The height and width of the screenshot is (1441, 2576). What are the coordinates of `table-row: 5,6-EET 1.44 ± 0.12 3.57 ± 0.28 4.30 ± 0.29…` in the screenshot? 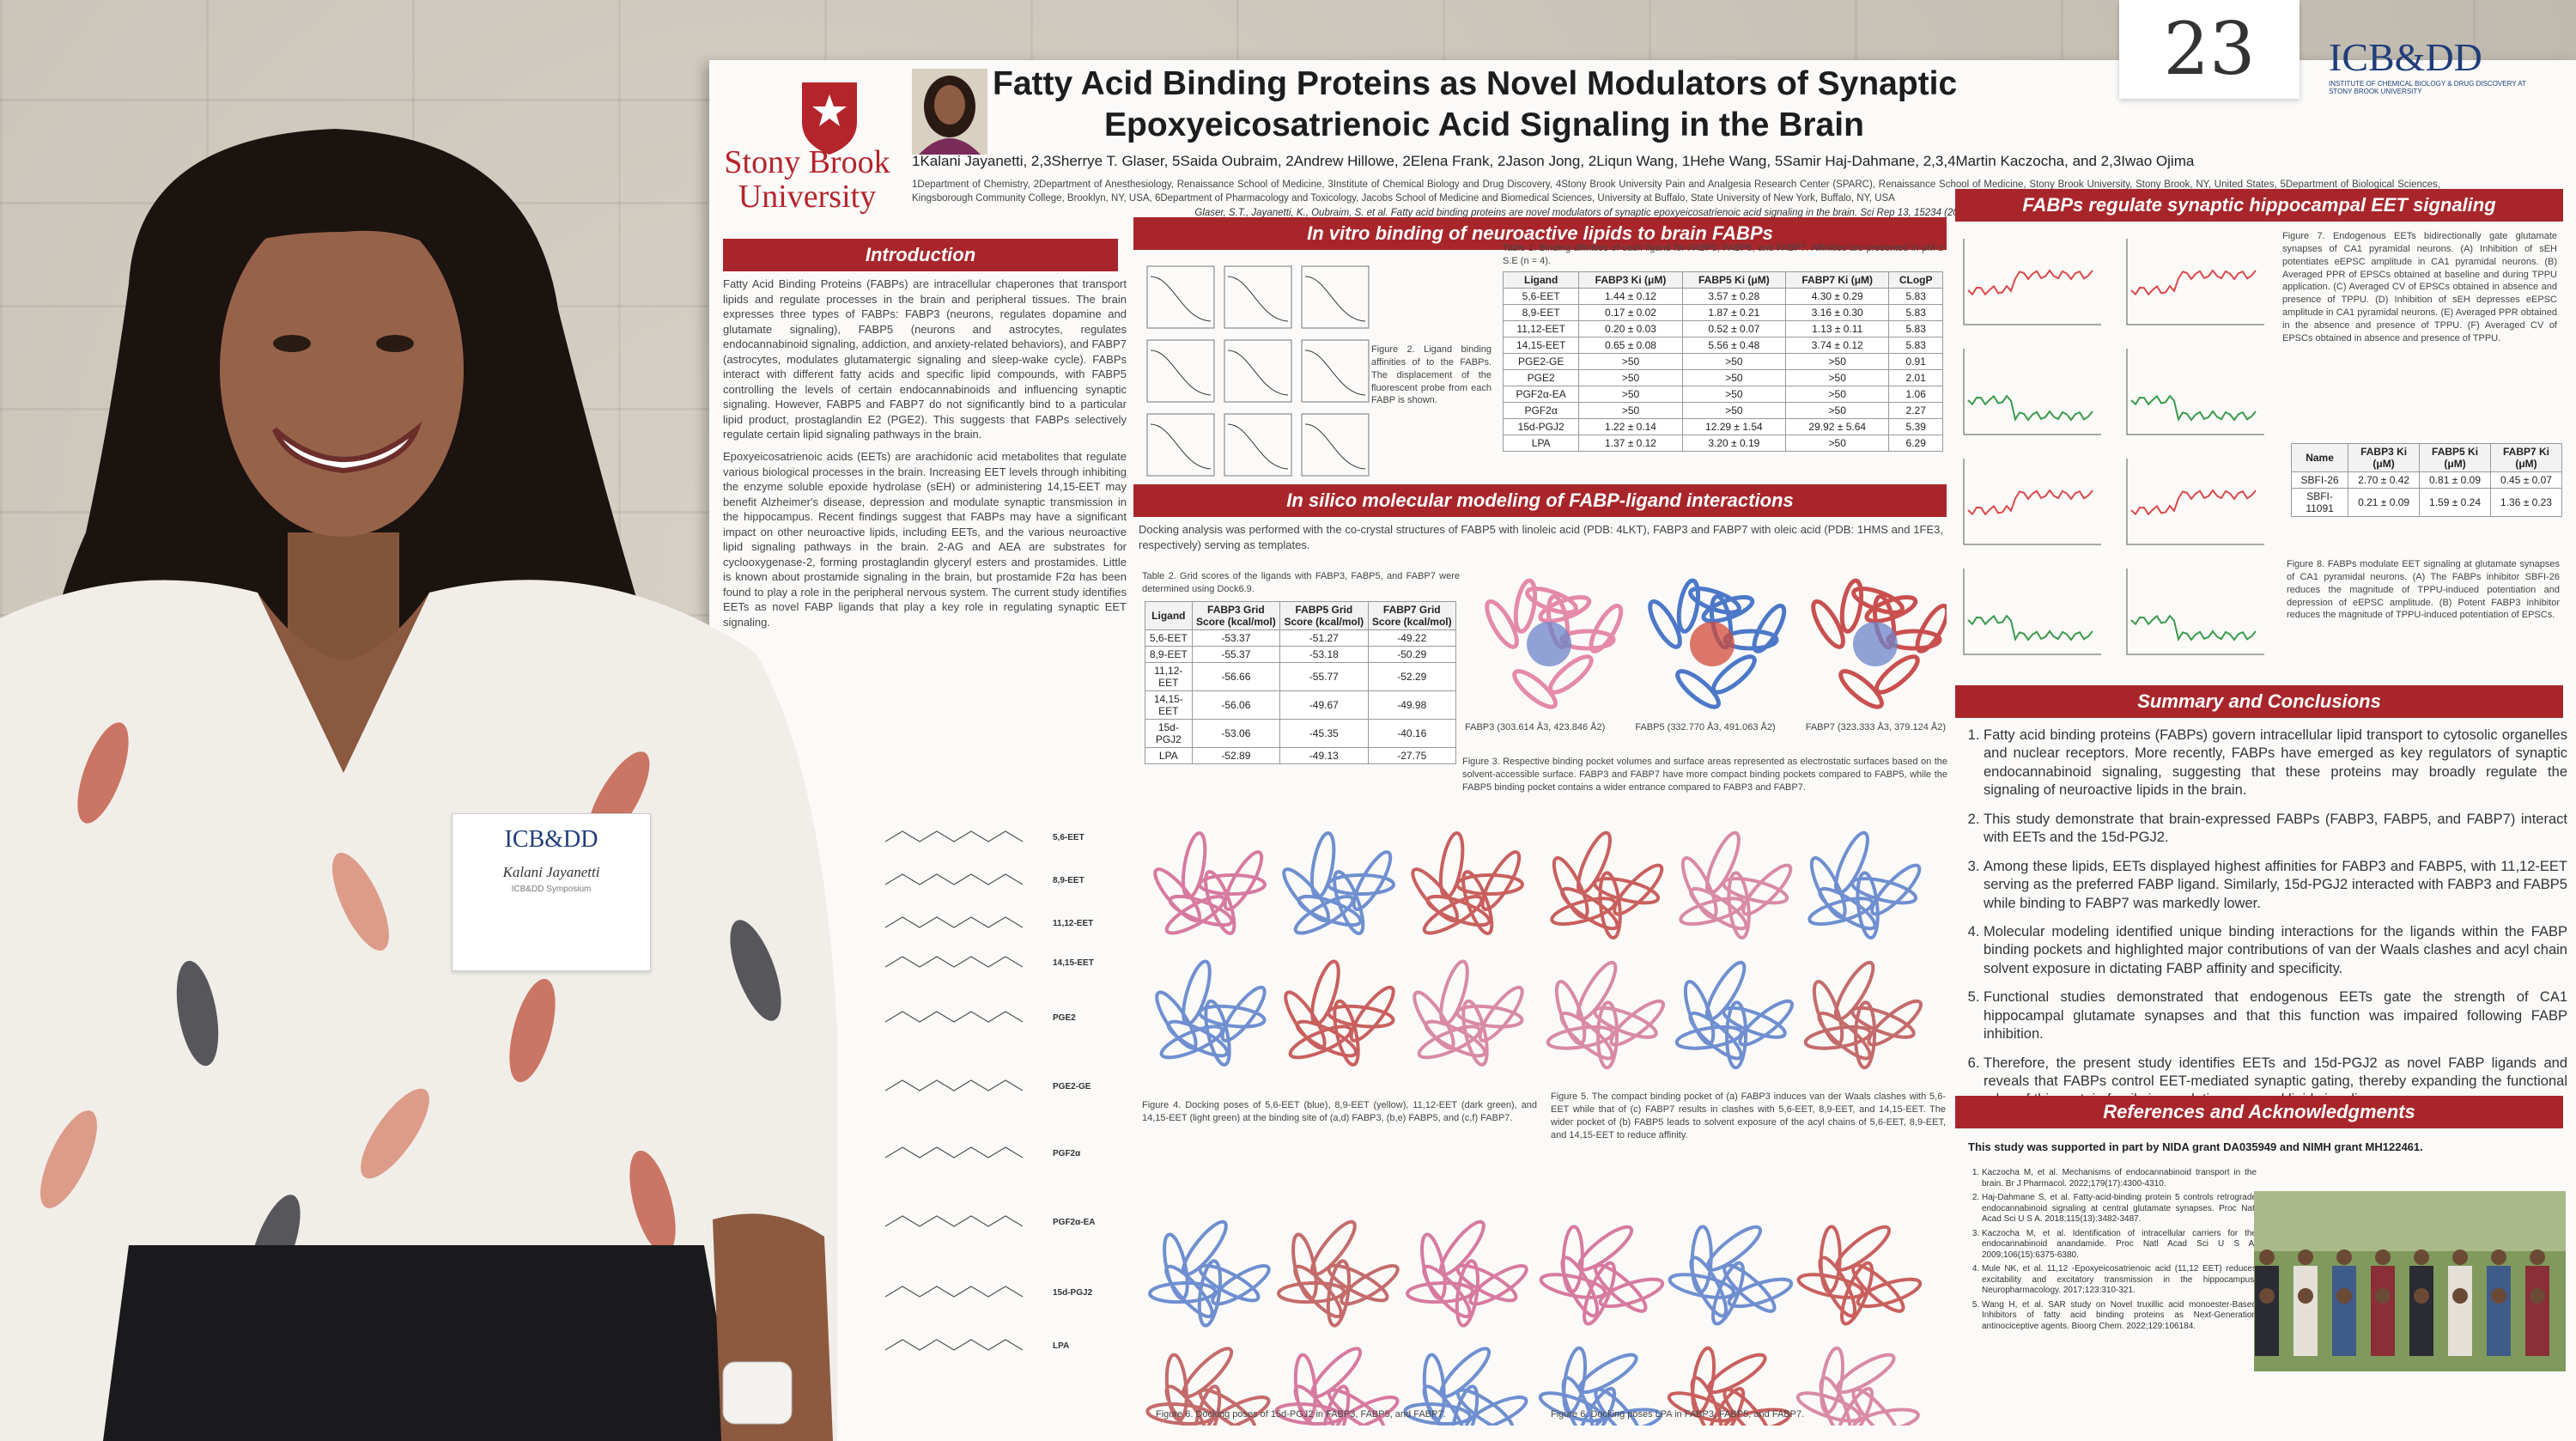 It's located at (1722, 296).